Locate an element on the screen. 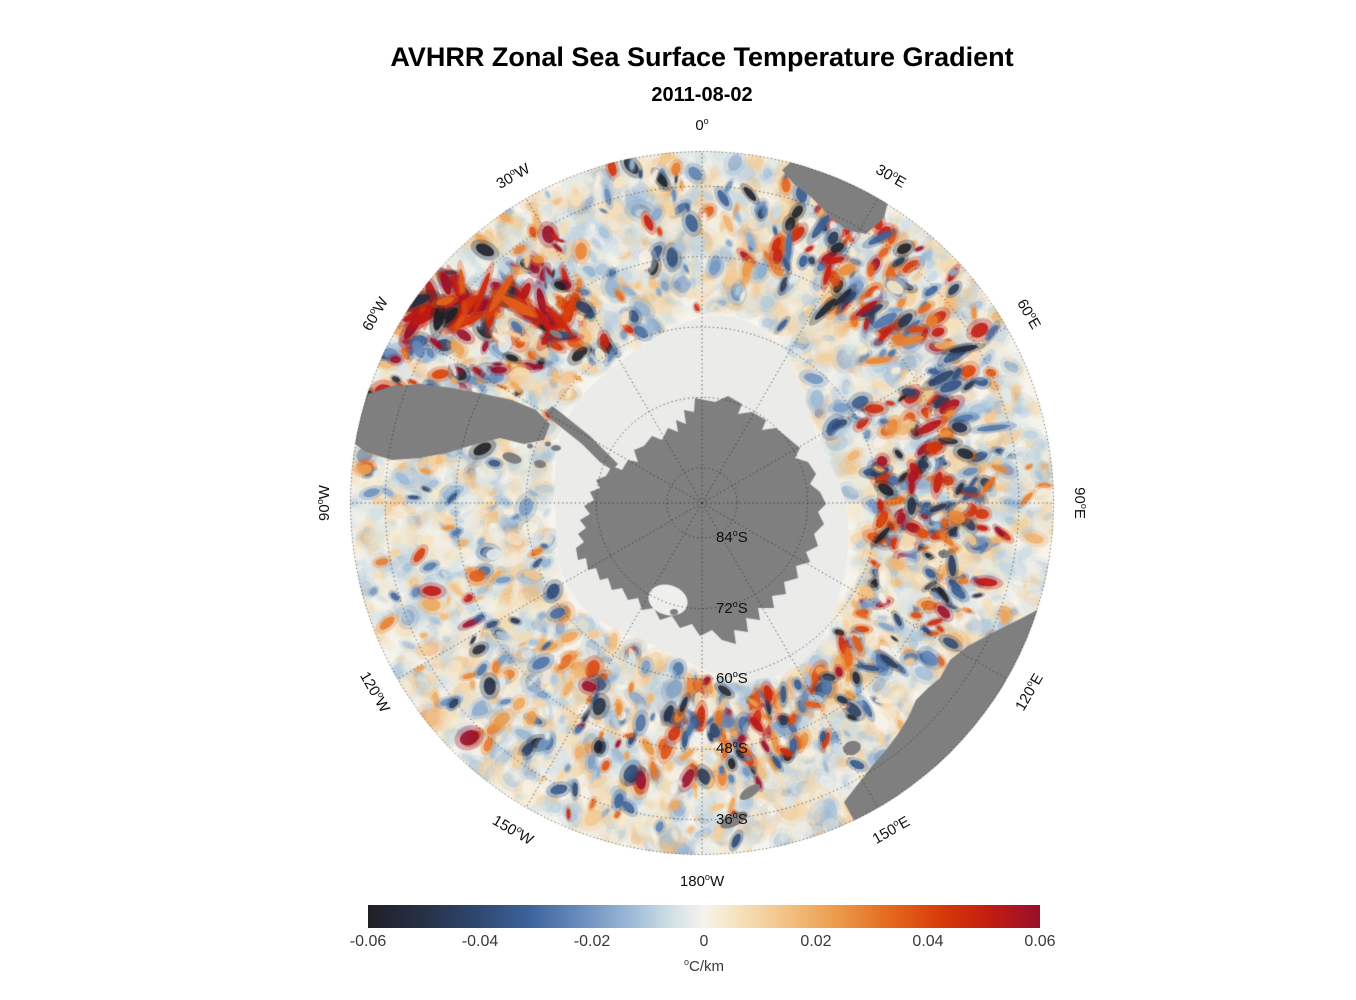  colorbar-tick-label: 0.04 is located at coordinates (928, 941).